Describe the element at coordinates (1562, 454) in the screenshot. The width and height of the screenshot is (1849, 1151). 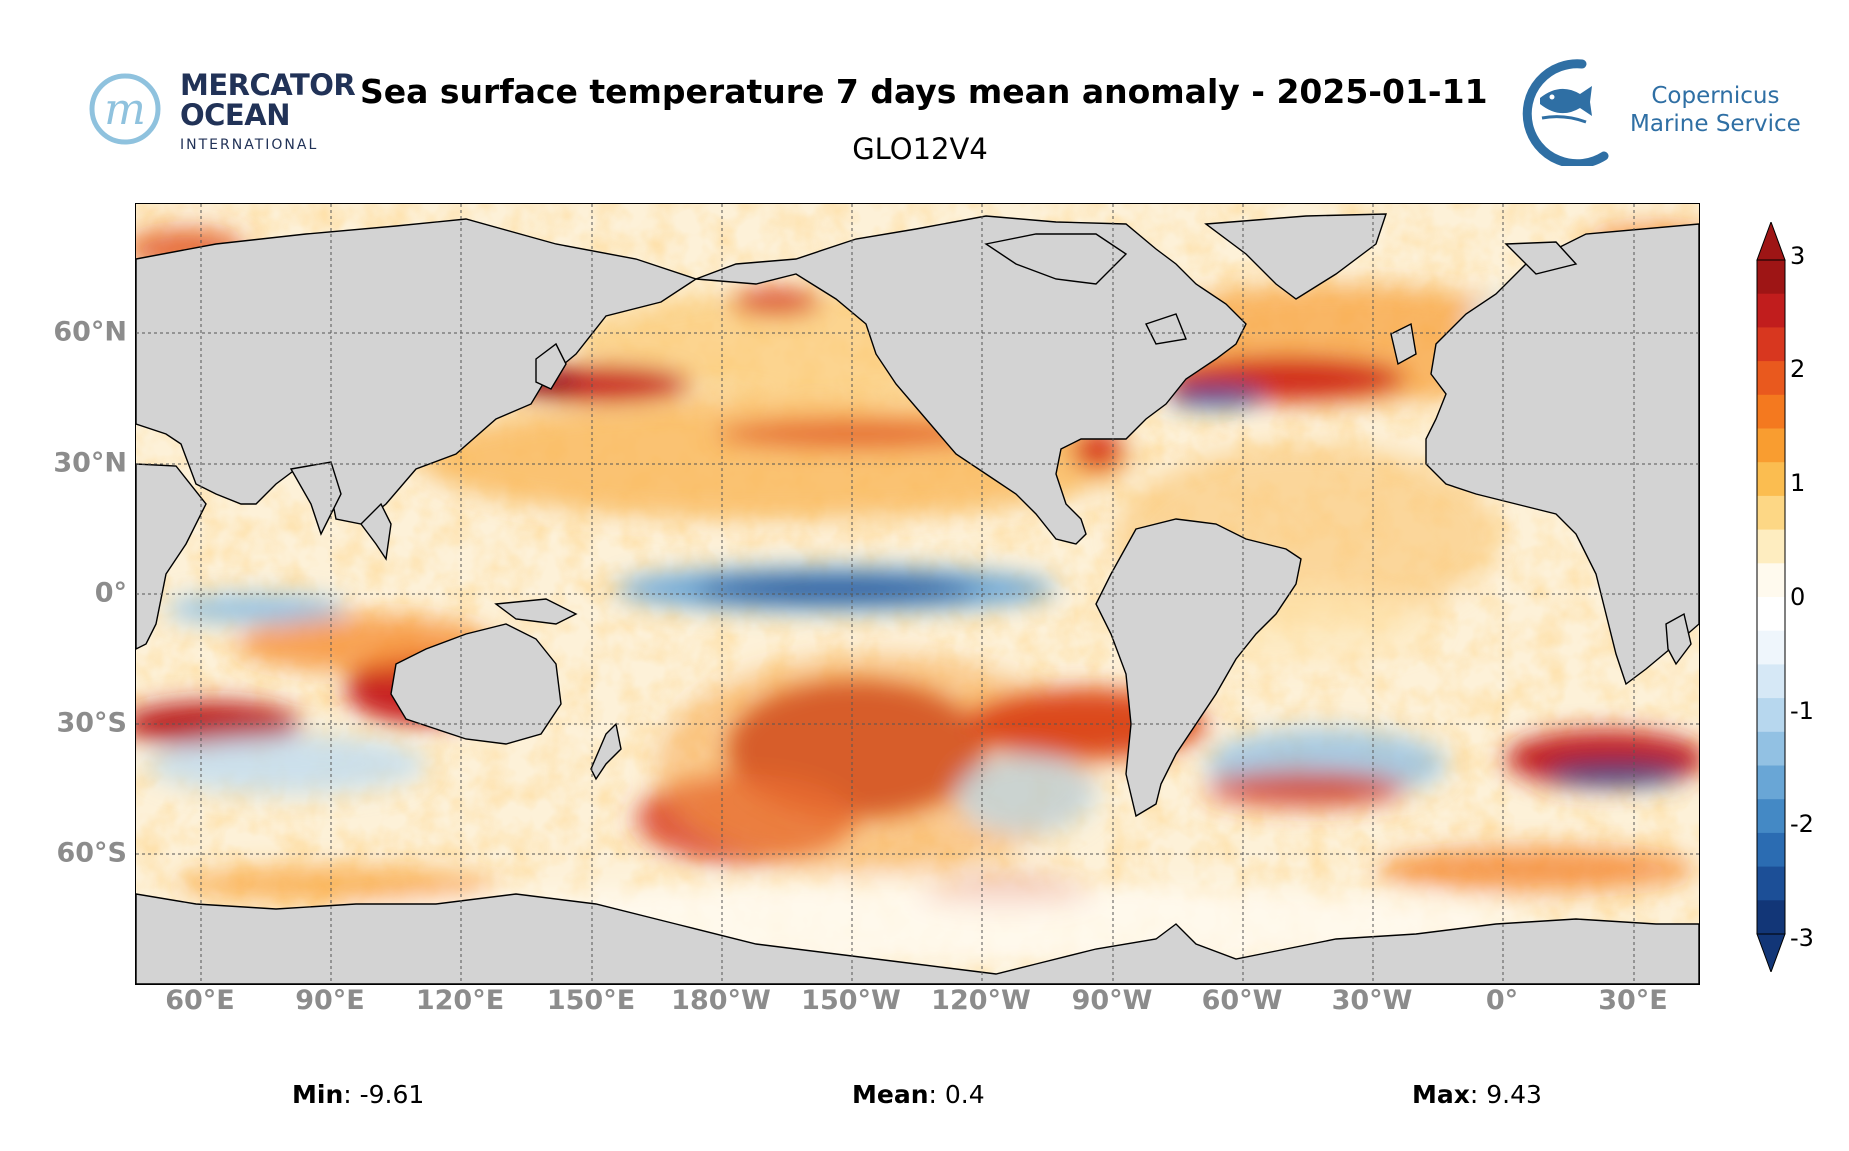
I see `europe-africa-landmass` at that location.